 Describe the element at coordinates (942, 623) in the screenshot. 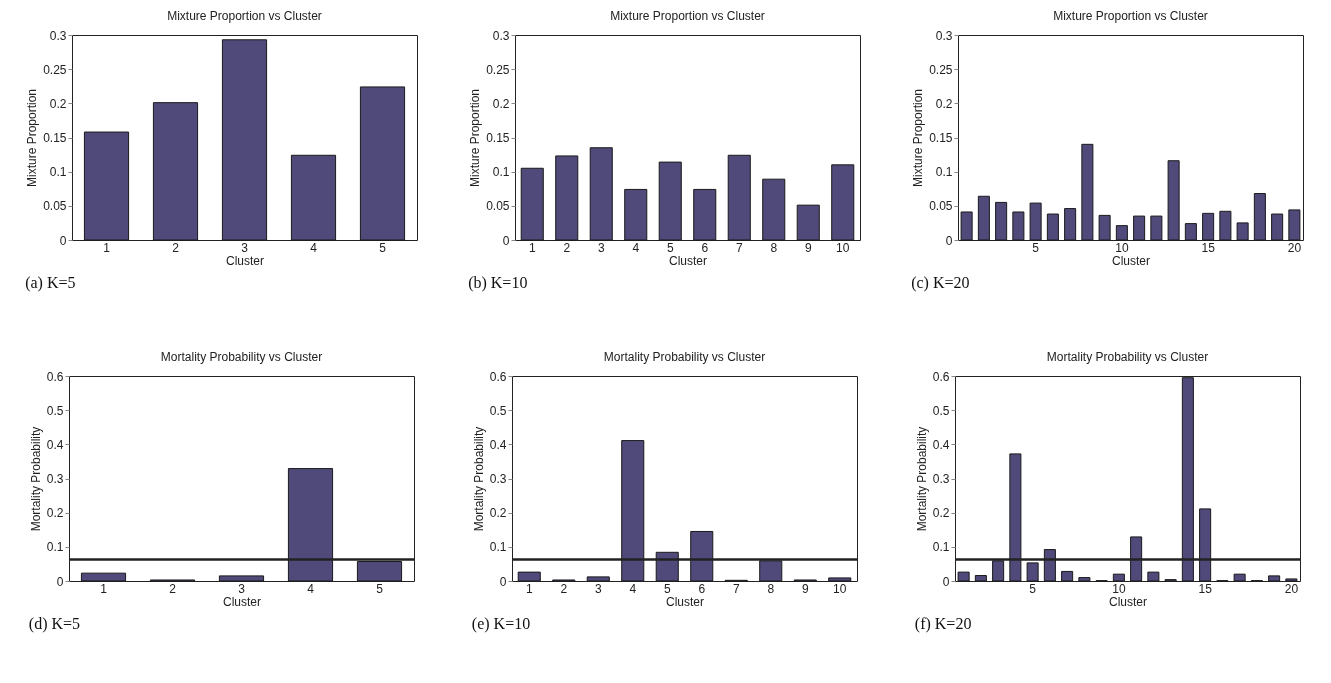

I see `text: (f) K=20` at that location.